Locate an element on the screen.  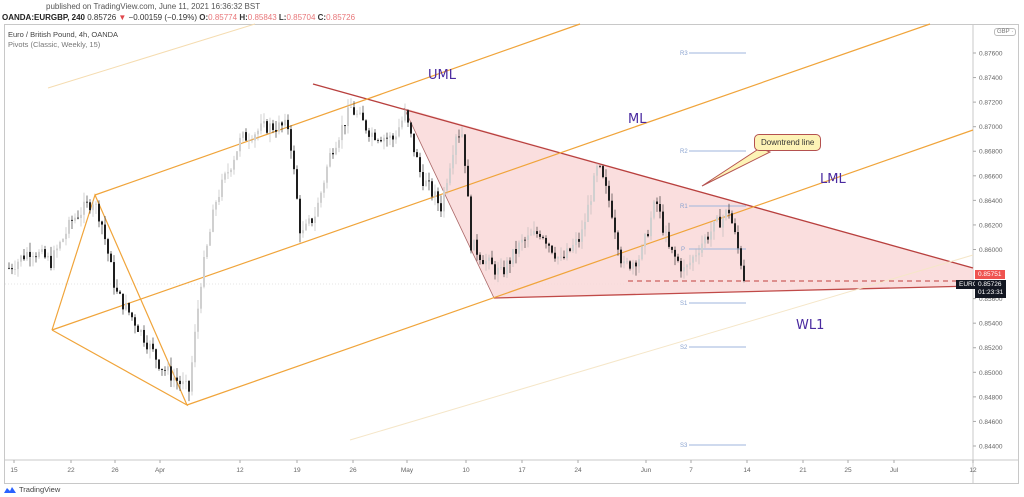
price-tick-label: 0.84600 is located at coordinates (991, 422).